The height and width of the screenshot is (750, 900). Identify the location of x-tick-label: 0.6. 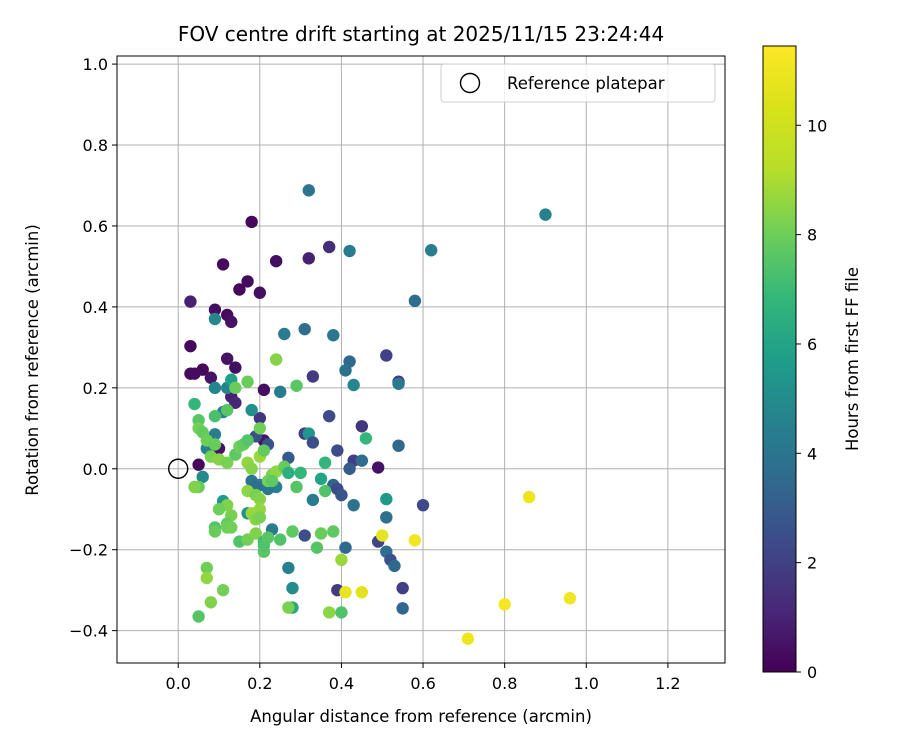
(422, 683).